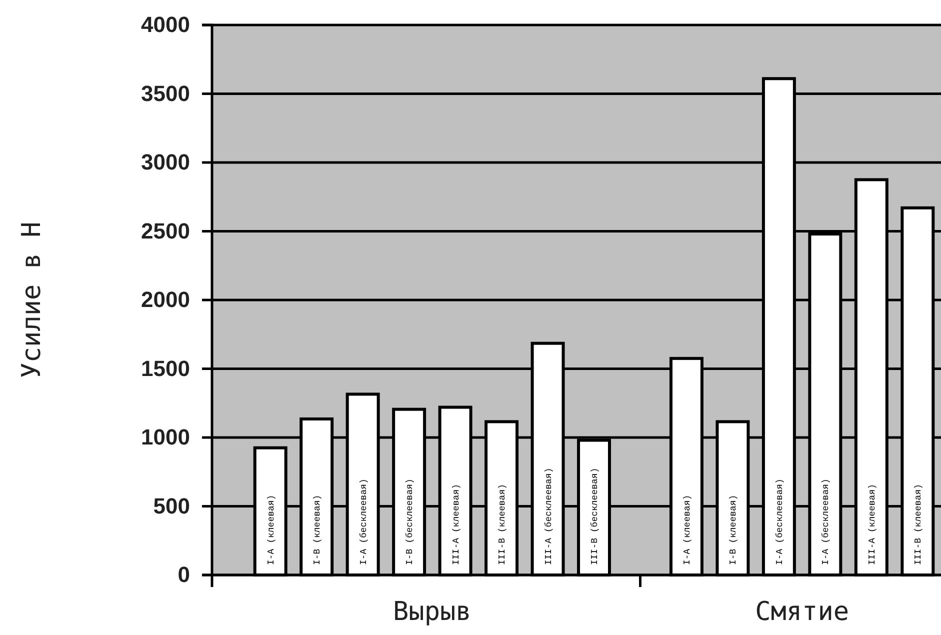 Image resolution: width=941 pixels, height=635 pixels. I want to click on y-tick-label: 0, so click(184, 575).